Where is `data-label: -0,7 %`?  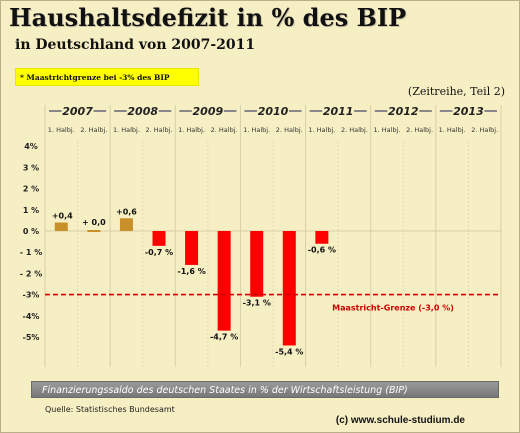 data-label: -0,7 % is located at coordinates (159, 252).